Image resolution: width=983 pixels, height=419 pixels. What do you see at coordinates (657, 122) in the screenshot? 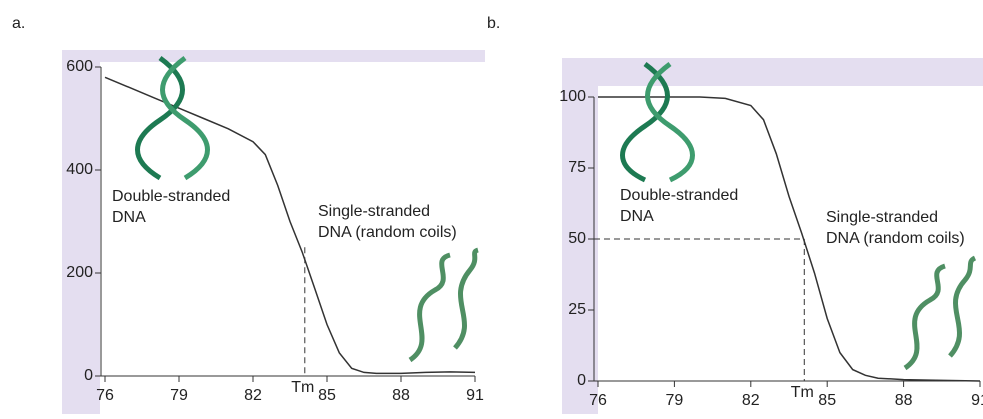
I see `helix-icon-b` at bounding box center [657, 122].